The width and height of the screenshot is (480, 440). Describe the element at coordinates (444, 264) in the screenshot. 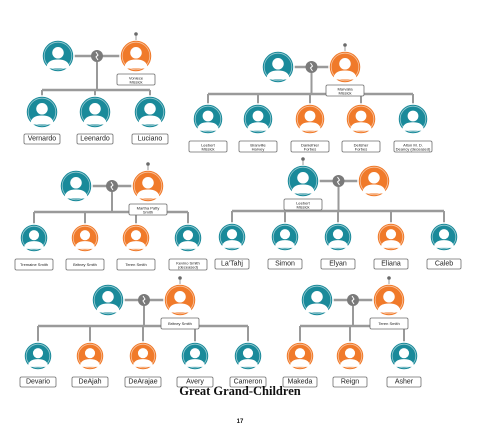

I see `child-name-label: Caleb` at that location.